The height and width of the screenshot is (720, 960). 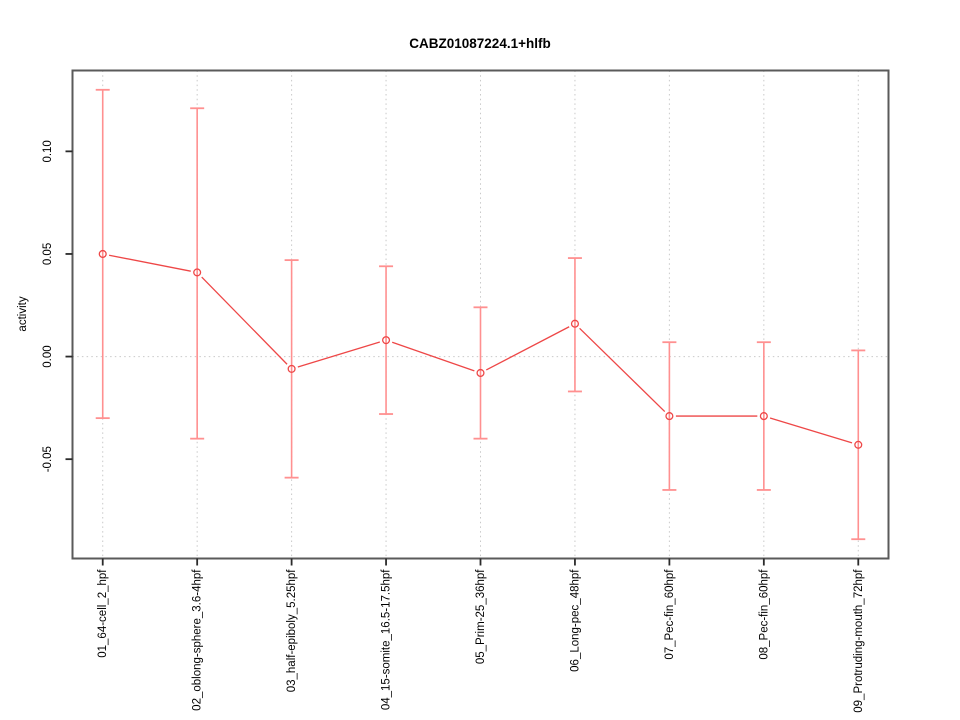 I want to click on y-tick-label: 0.10, so click(x=48, y=151).